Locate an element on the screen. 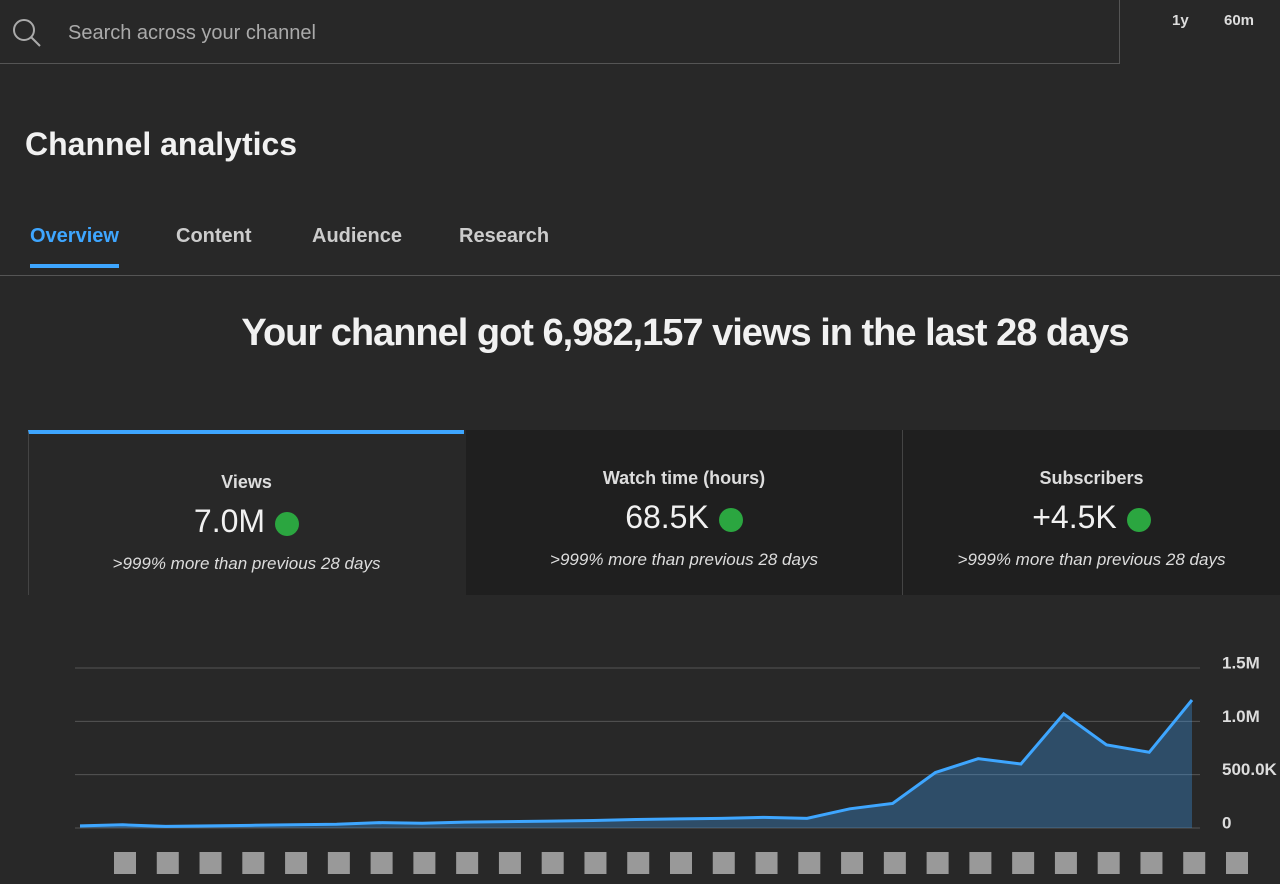 The height and width of the screenshot is (884, 1280). search-bar: Search across your channel is located at coordinates (560, 32).